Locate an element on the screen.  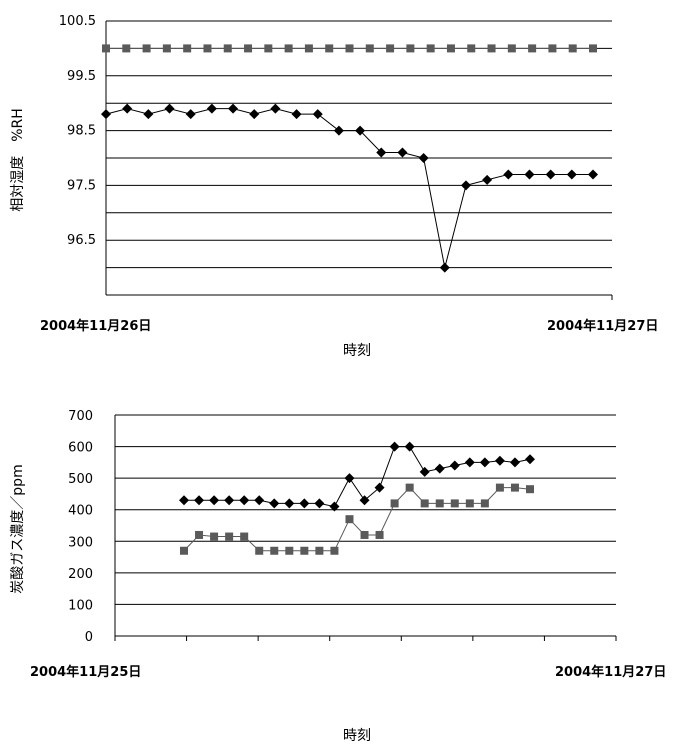
chart-bottom-ytick-label: 500 is located at coordinates (80, 479).